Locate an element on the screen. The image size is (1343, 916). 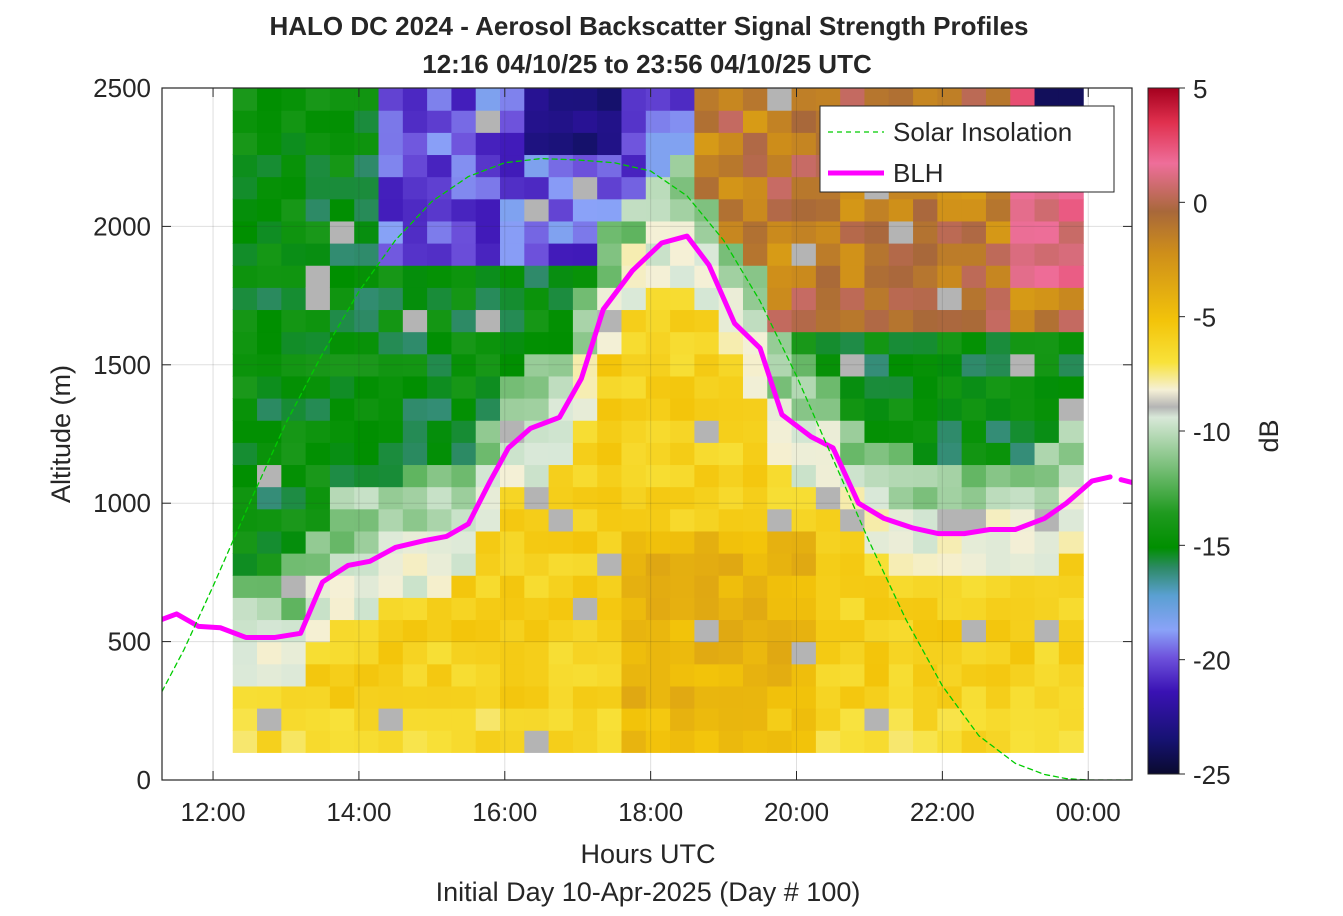
legend-box is located at coordinates (967, 149).